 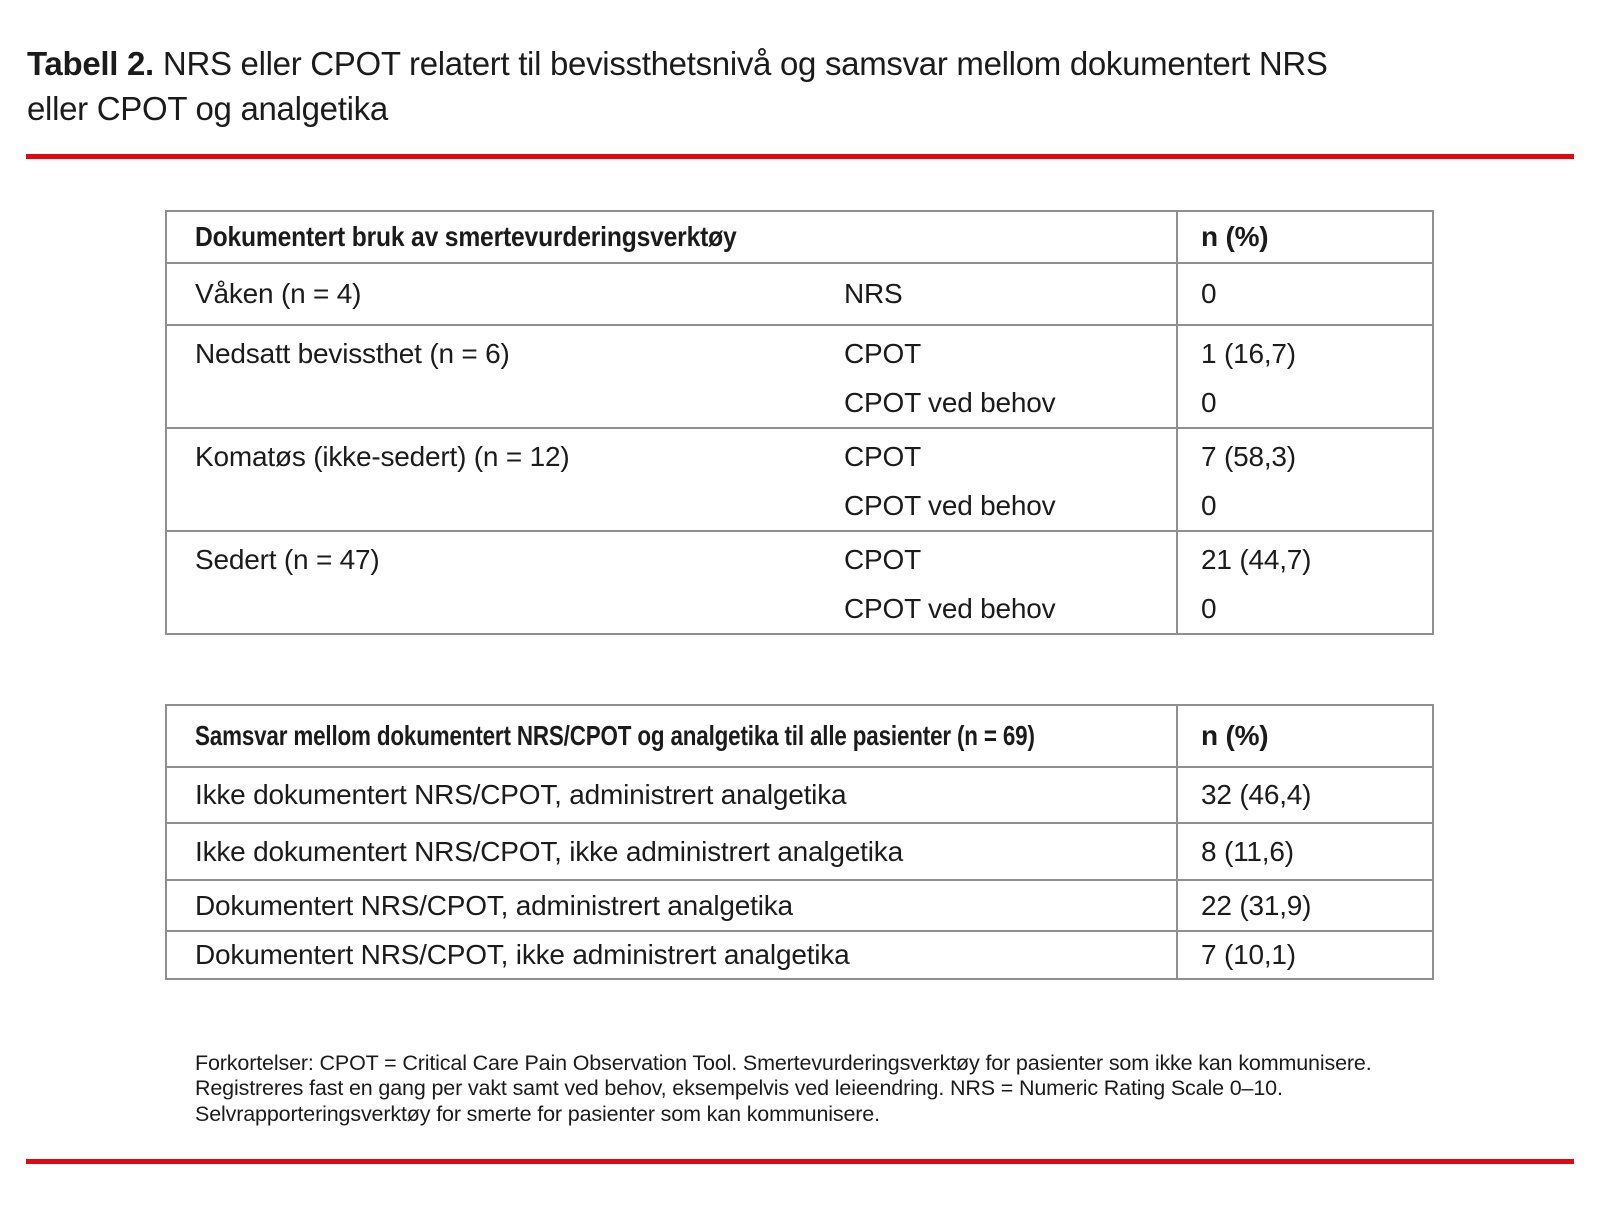 I want to click on table2-header-n-cell: n (%), so click(x=1304, y=736).